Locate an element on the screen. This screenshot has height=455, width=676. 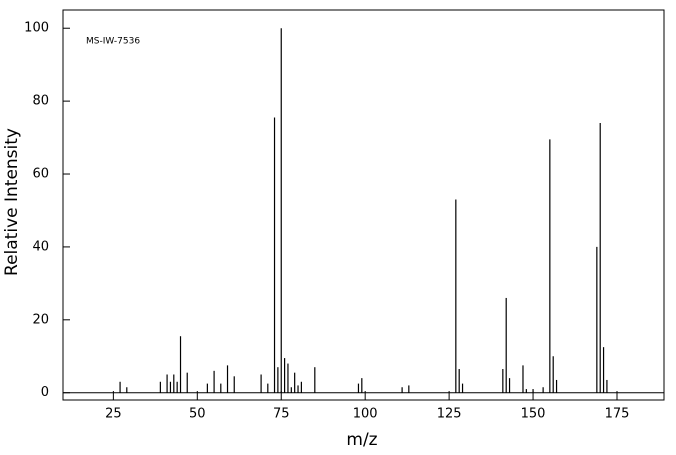
x-tick-label: 100 is located at coordinates (365, 414).